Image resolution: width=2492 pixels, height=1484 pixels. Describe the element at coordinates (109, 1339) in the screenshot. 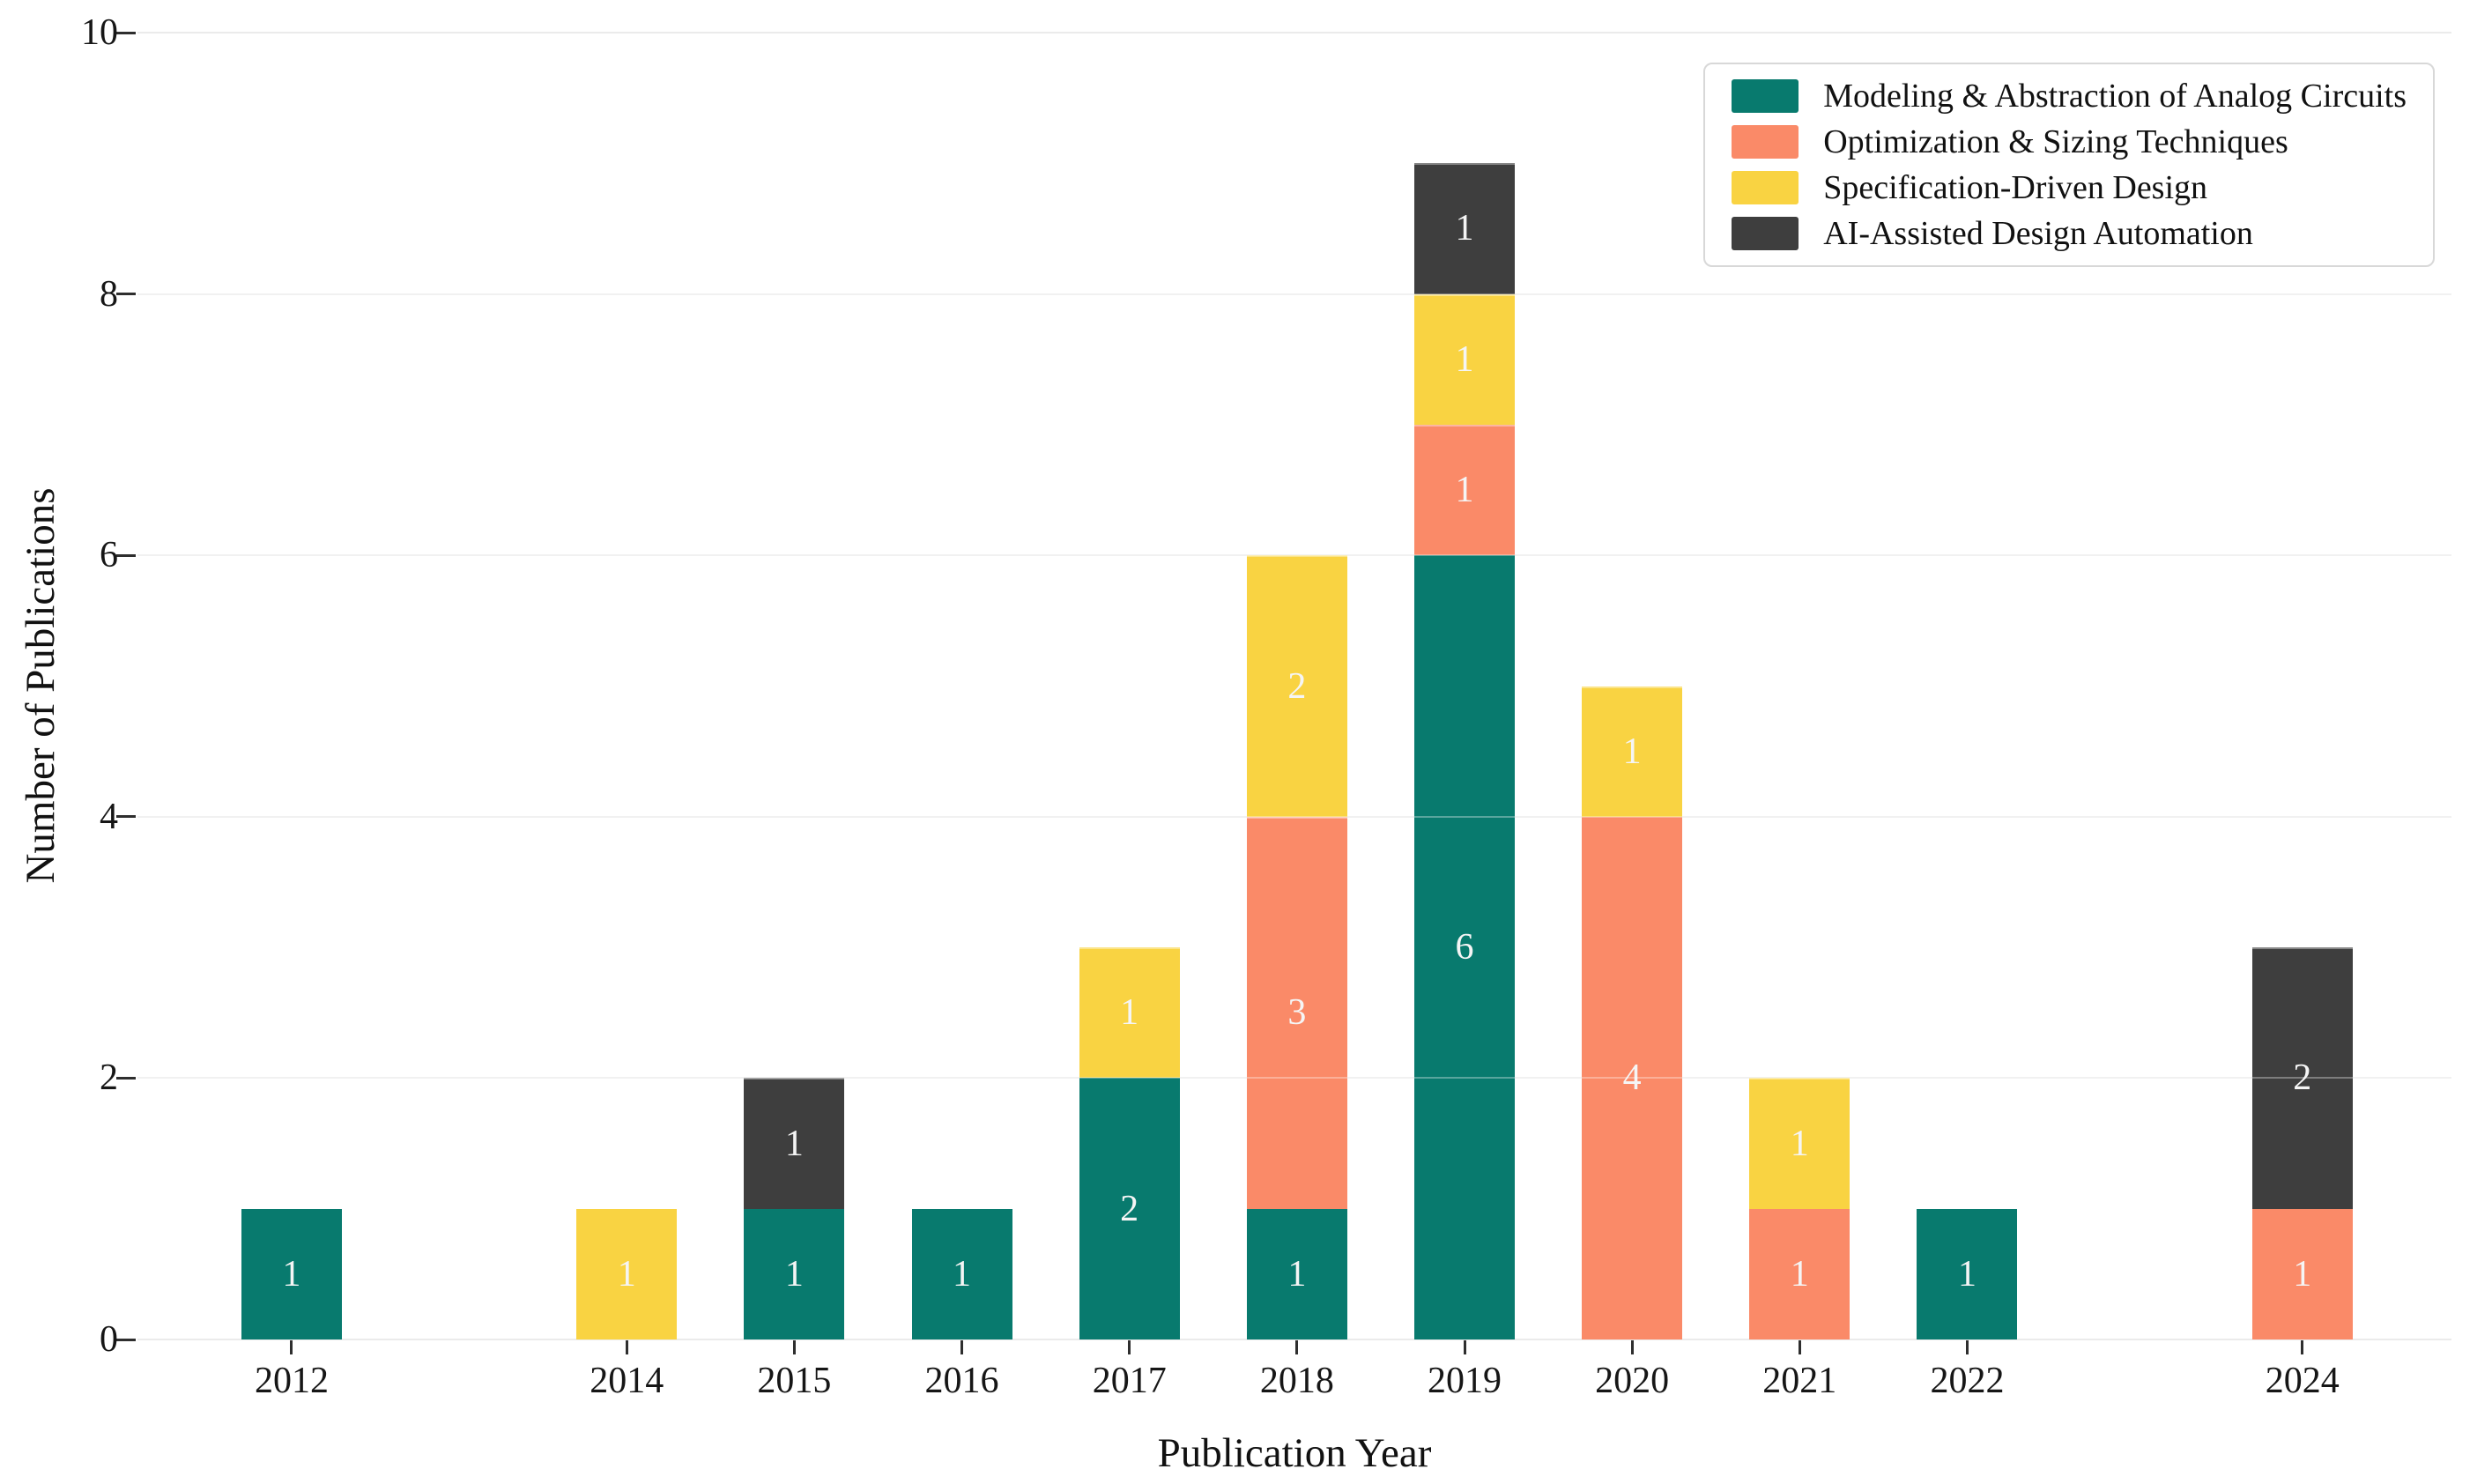

I see `y-tick-label: 0` at that location.